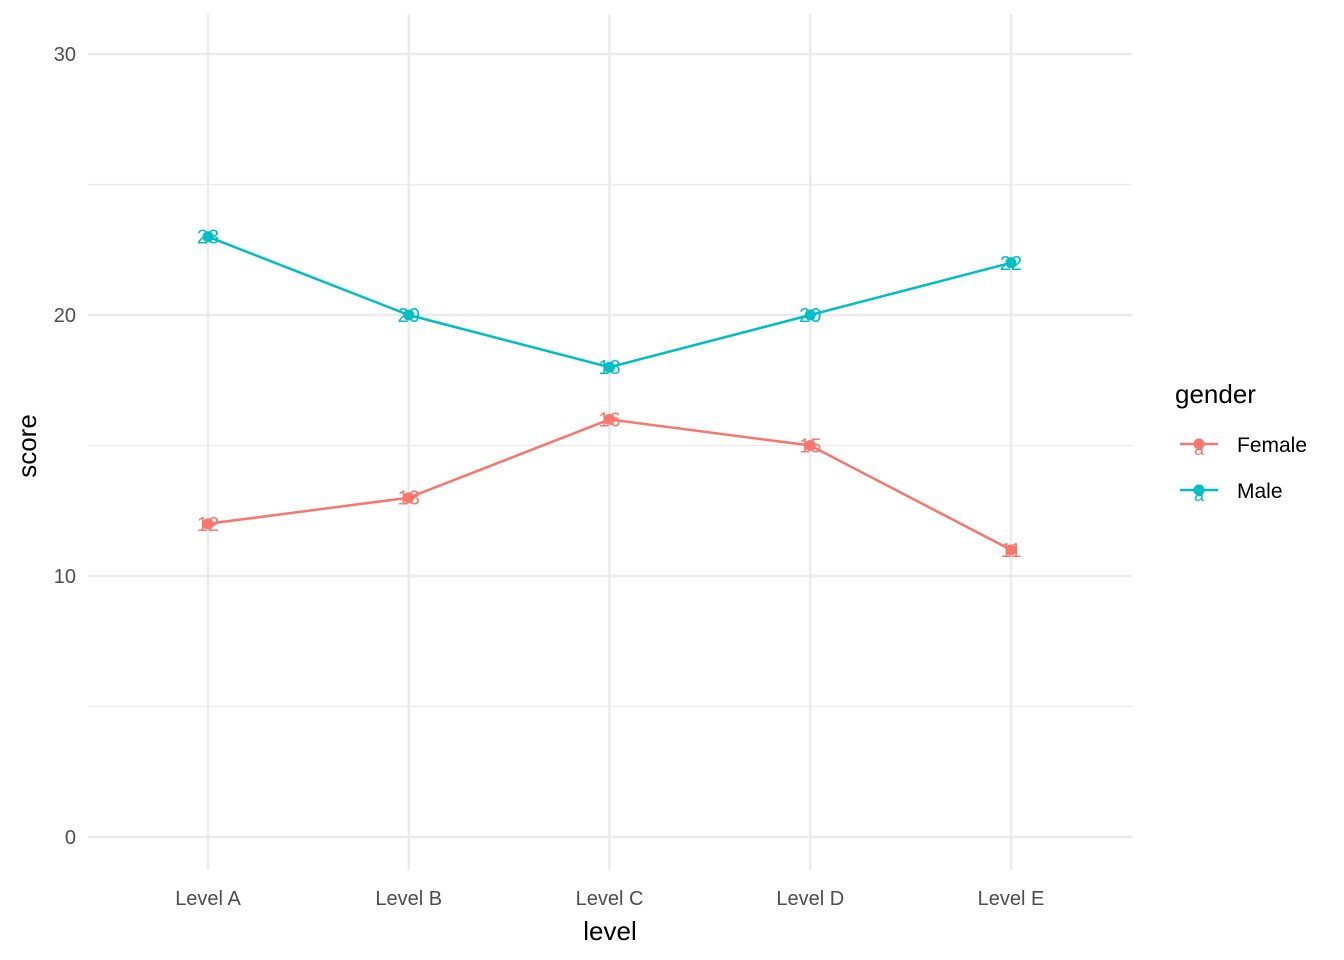  I want to click on data-label: 22, so click(1011, 264).